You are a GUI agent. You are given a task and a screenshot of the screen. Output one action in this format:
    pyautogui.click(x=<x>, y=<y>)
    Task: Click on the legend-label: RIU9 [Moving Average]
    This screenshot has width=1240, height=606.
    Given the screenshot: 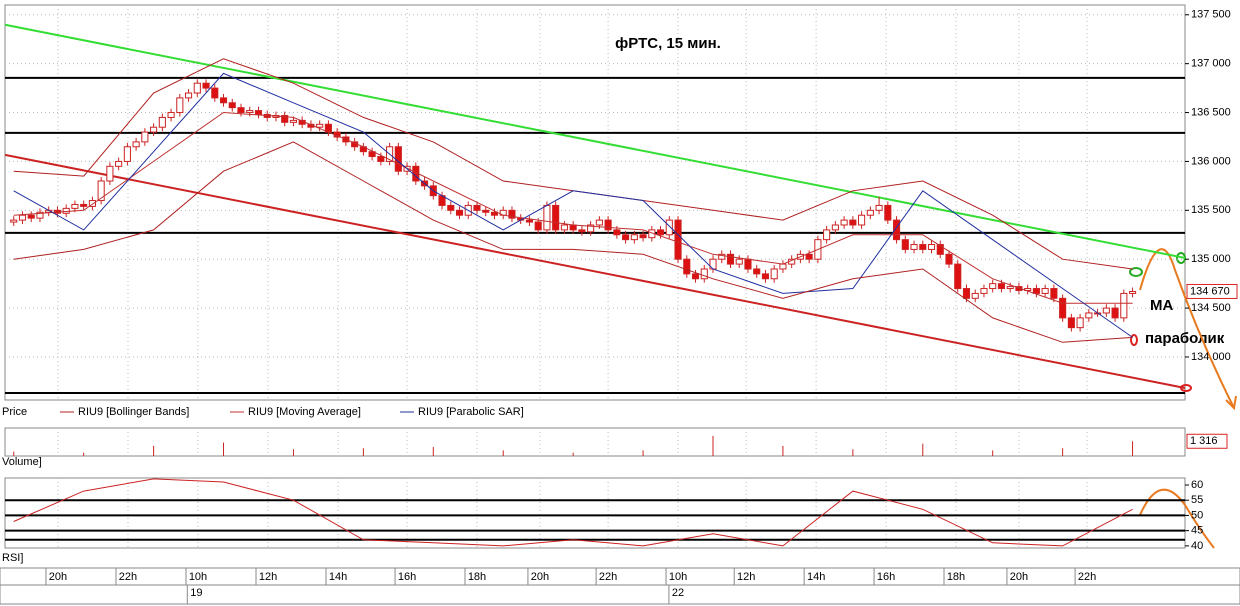 What is the action you would take?
    pyautogui.click(x=304, y=412)
    